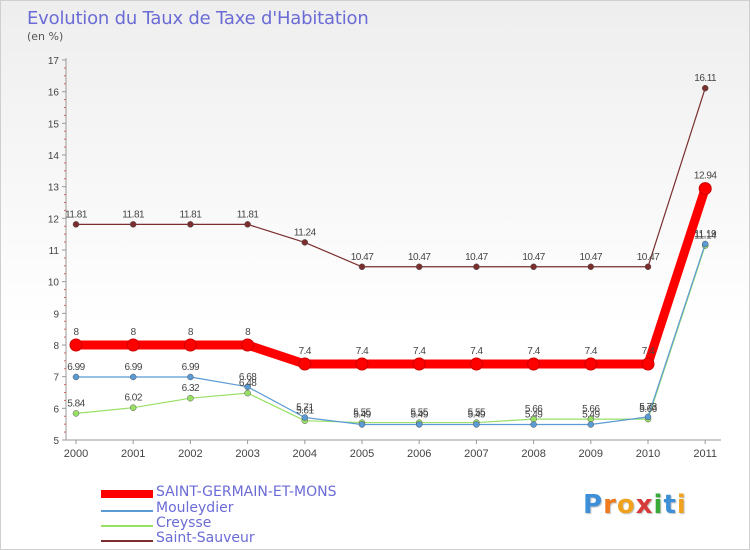 Image resolution: width=750 pixels, height=550 pixels. I want to click on x-tick-label: 2008, so click(533, 454).